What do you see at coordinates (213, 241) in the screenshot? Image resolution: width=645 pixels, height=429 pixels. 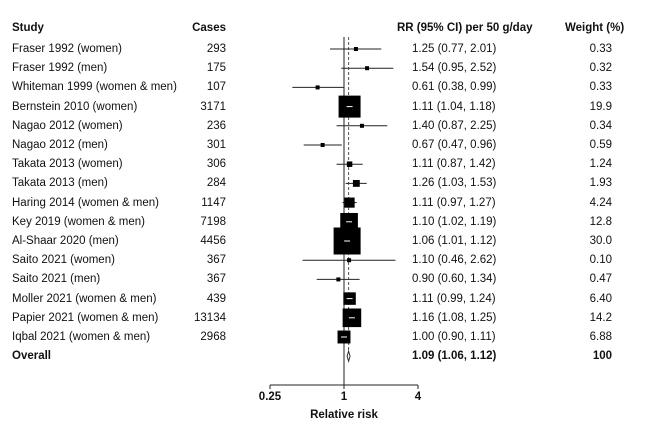 I see `study-cases: 4456` at bounding box center [213, 241].